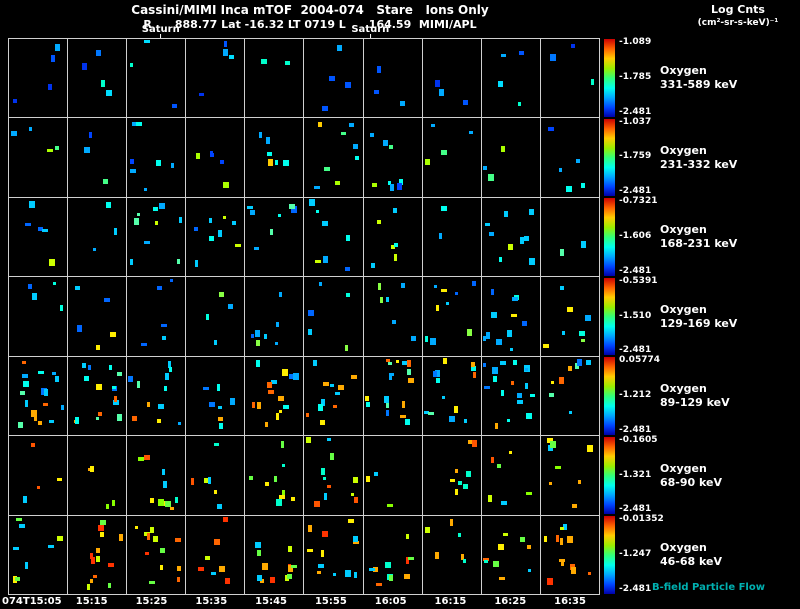  Describe the element at coordinates (38, 475) in the screenshot. I see `panel-row6-col1` at that location.